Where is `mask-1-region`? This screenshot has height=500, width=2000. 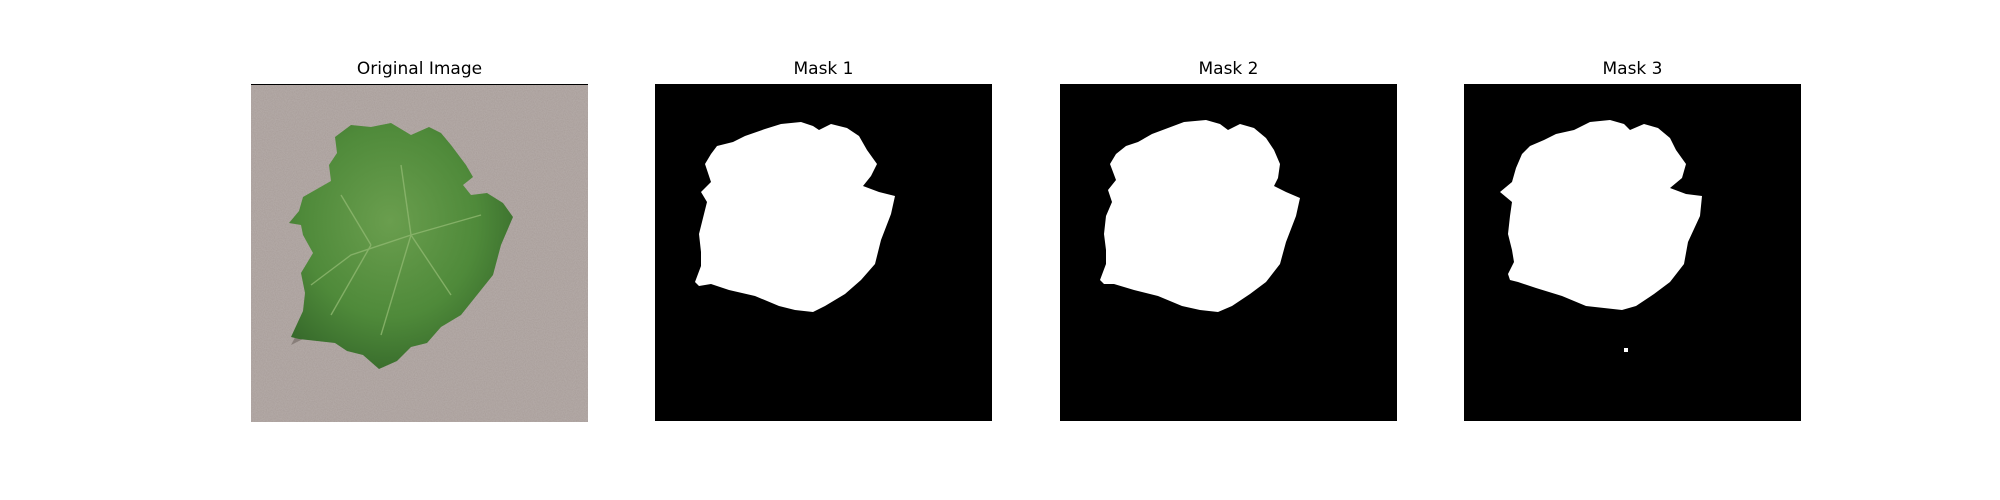
mask-1-region is located at coordinates (795, 217).